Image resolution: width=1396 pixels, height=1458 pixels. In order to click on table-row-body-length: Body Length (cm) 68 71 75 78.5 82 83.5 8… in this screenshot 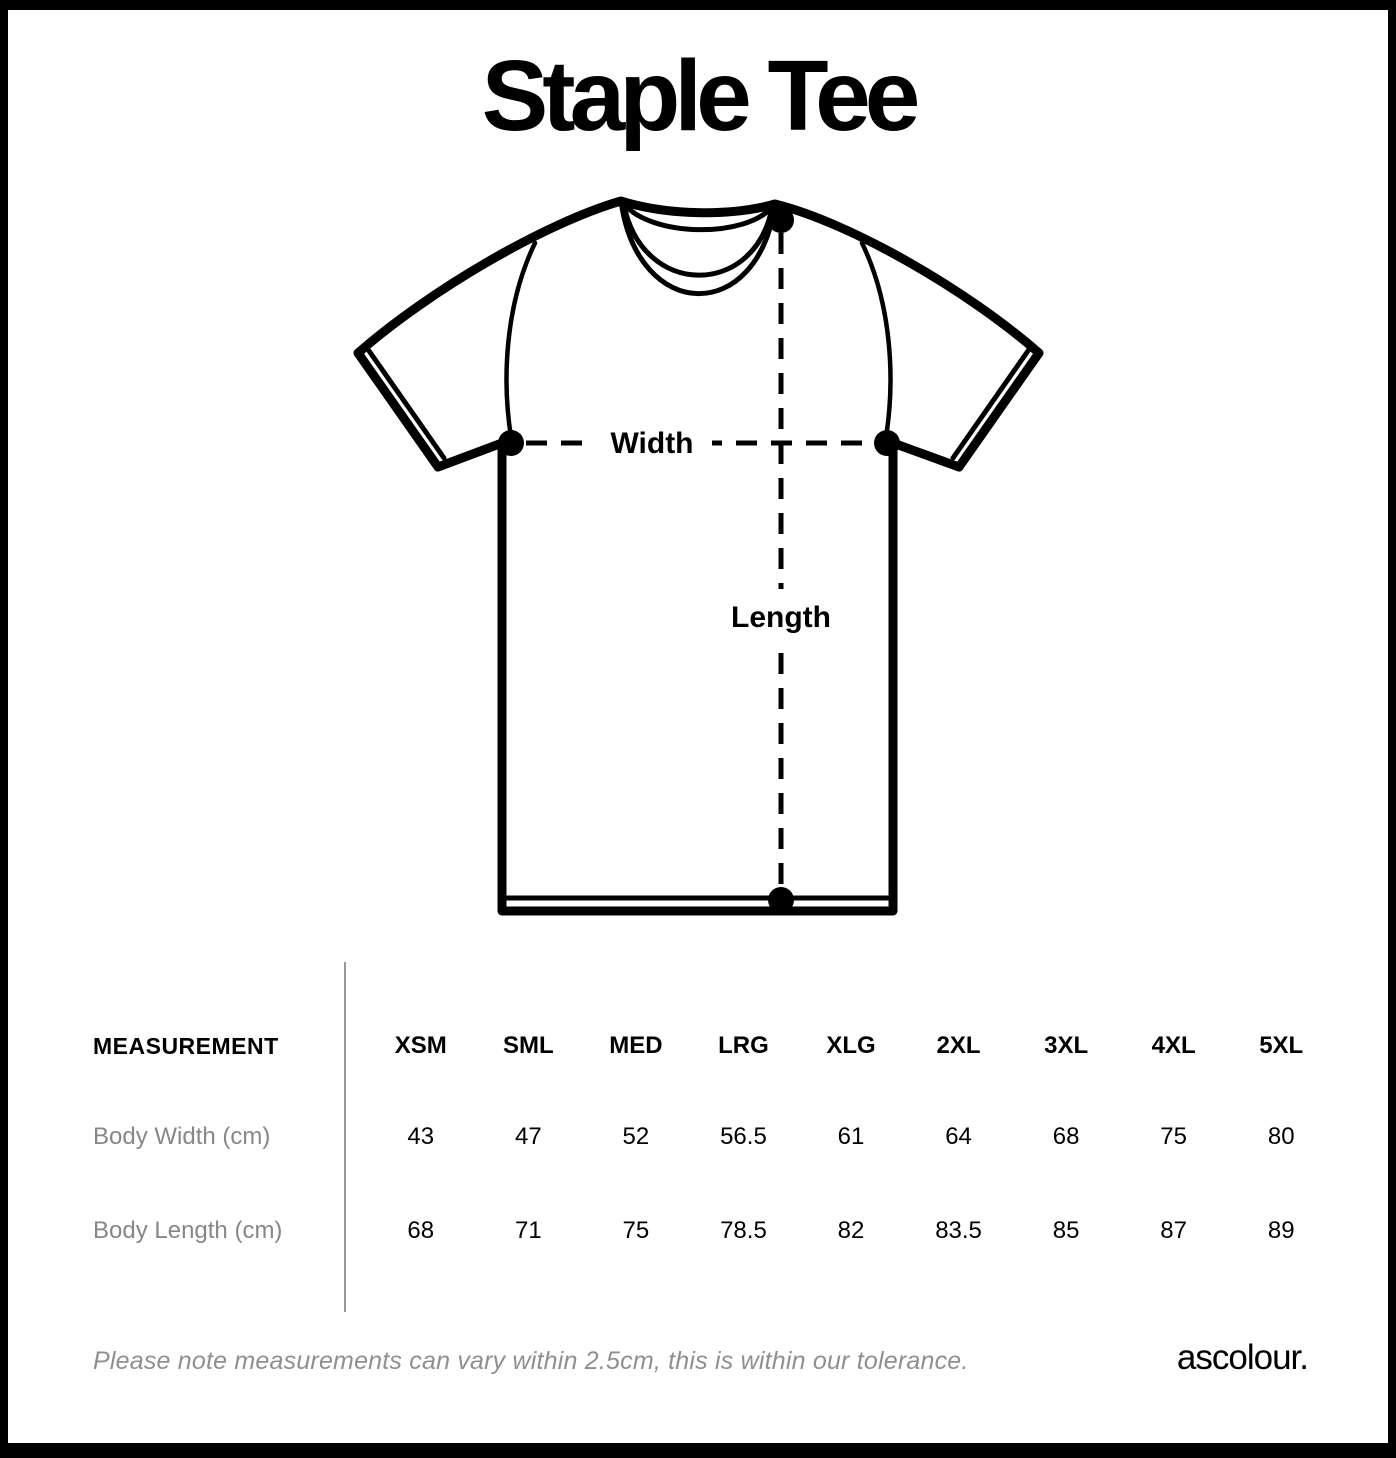, I will do `click(714, 1231)`.